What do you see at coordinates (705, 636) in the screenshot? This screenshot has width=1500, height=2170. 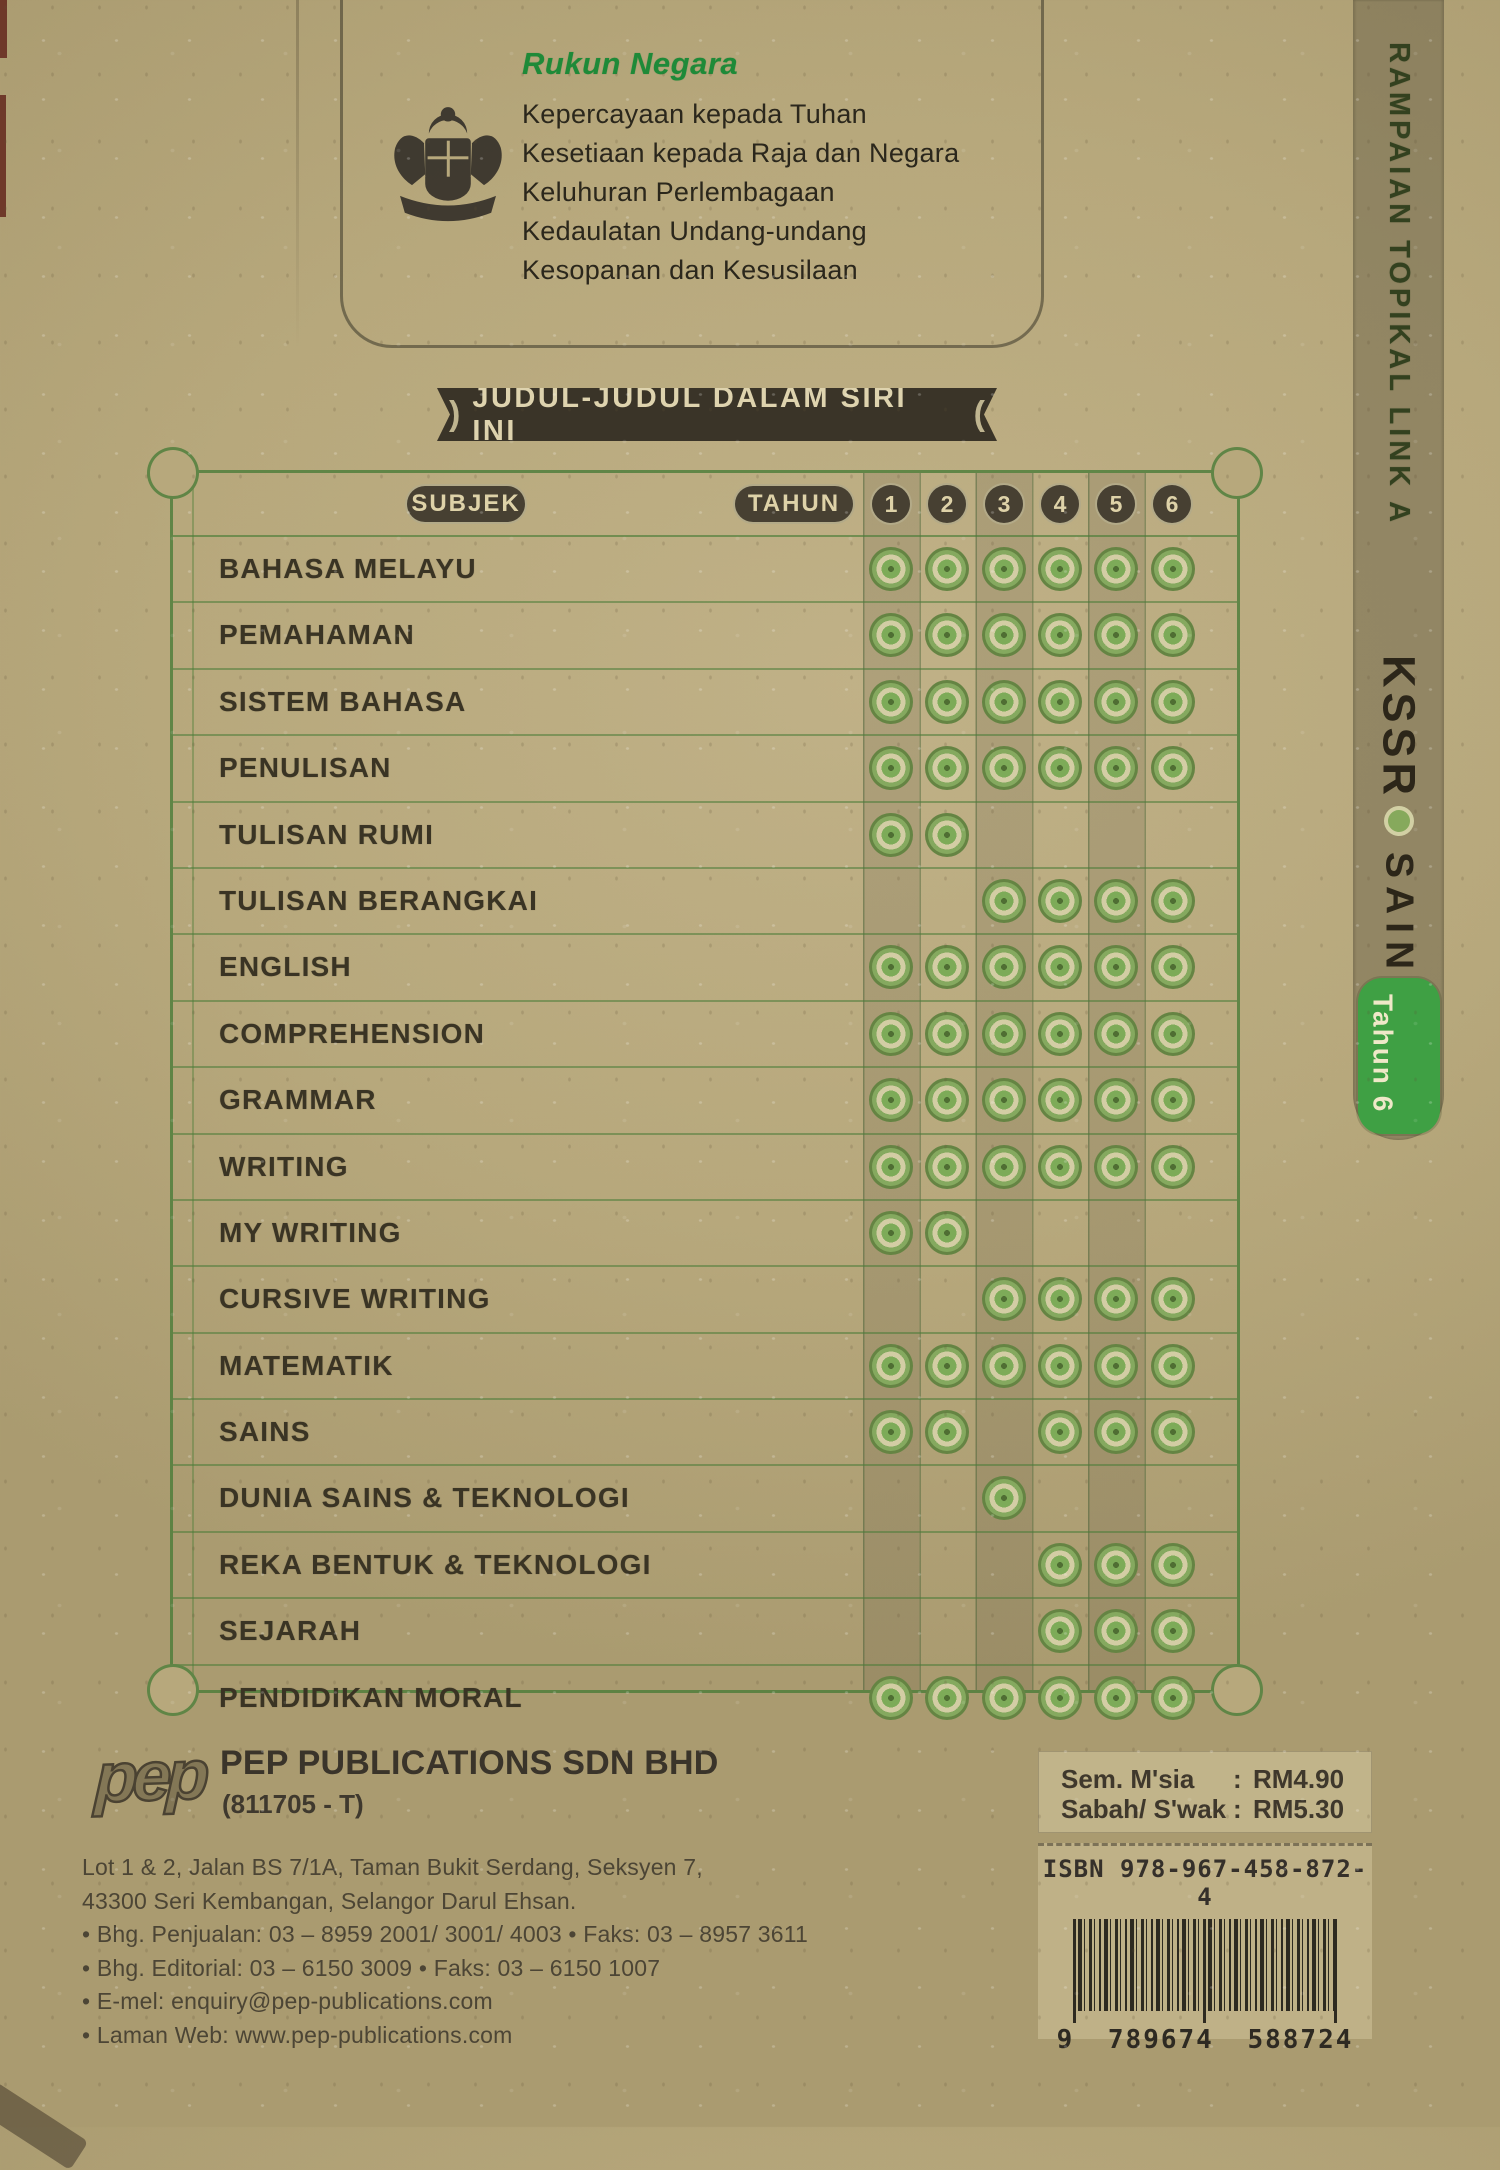 I see `table-row: PEMAHAMAN` at bounding box center [705, 636].